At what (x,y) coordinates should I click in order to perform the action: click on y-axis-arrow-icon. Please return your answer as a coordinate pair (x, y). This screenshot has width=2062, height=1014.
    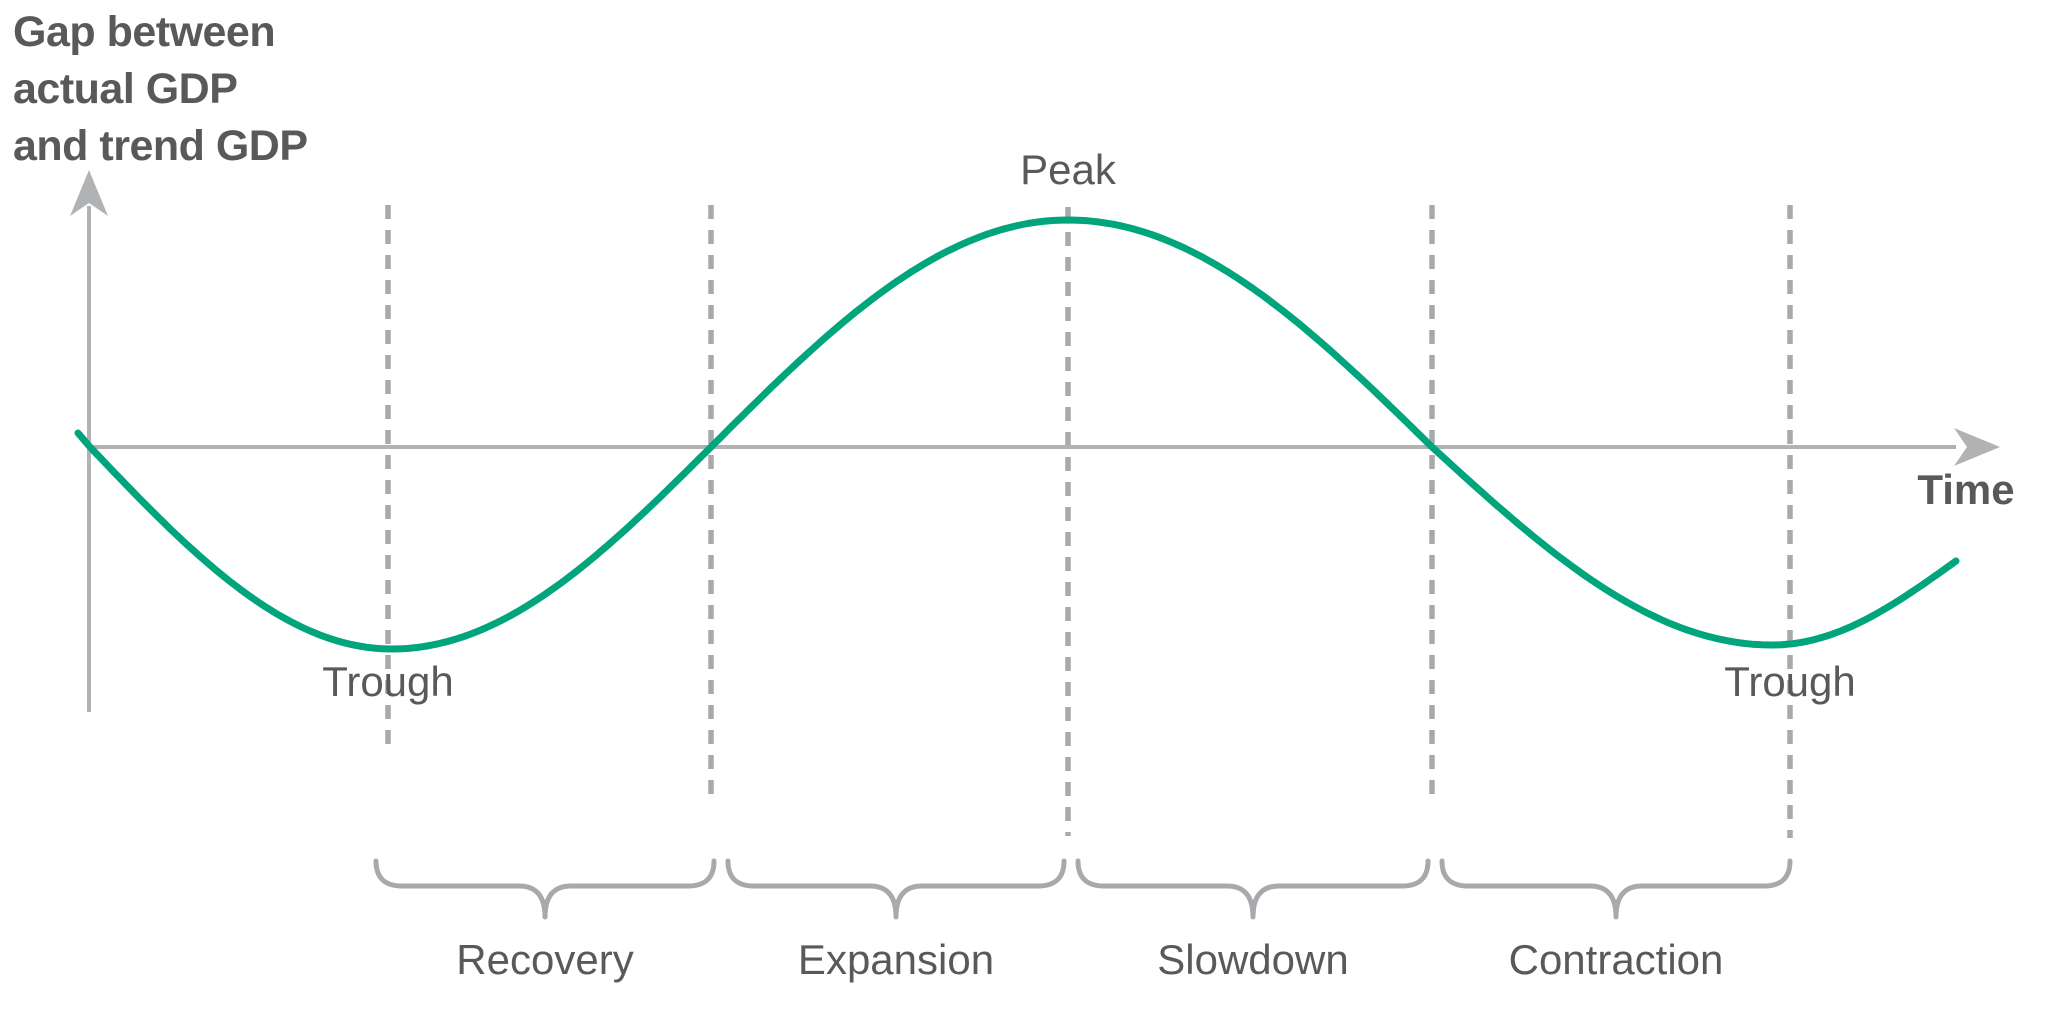
    Looking at the image, I should click on (89, 193).